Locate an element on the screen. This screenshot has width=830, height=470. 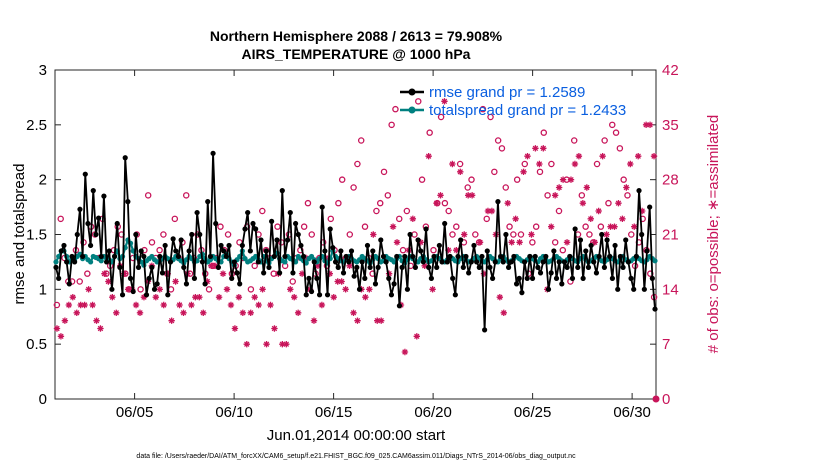
left-y-tick-label: 1 is located at coordinates (43, 289).